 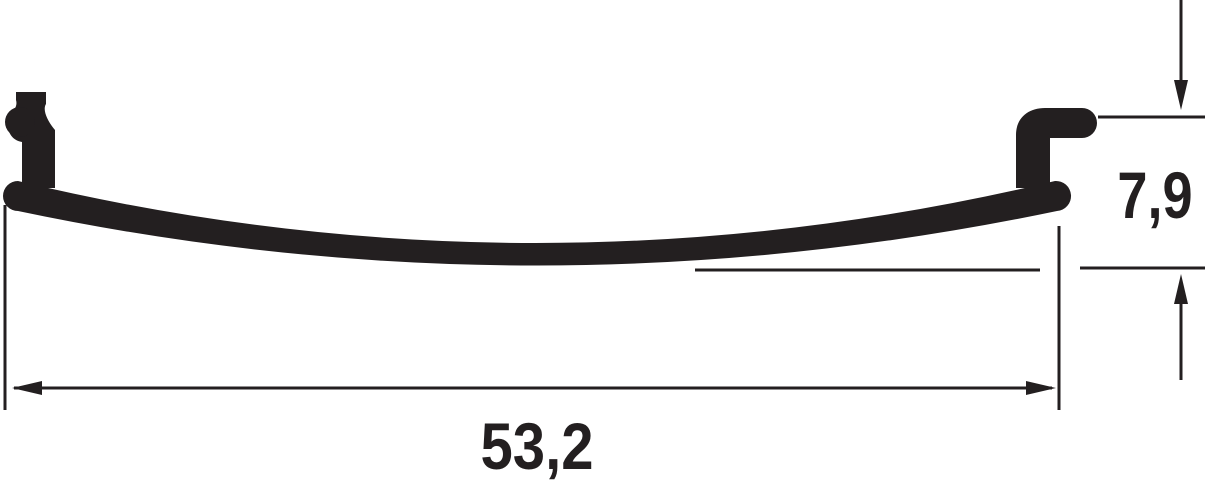 What do you see at coordinates (1181, 95) in the screenshot?
I see `height-arrow-top` at bounding box center [1181, 95].